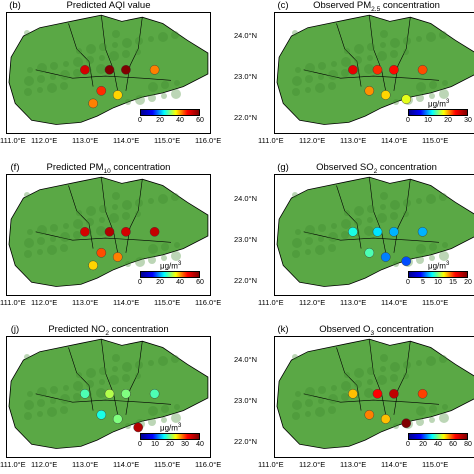 This screenshot has height=474, width=474. I want to click on unit-text: μg/m, so click(169, 428).